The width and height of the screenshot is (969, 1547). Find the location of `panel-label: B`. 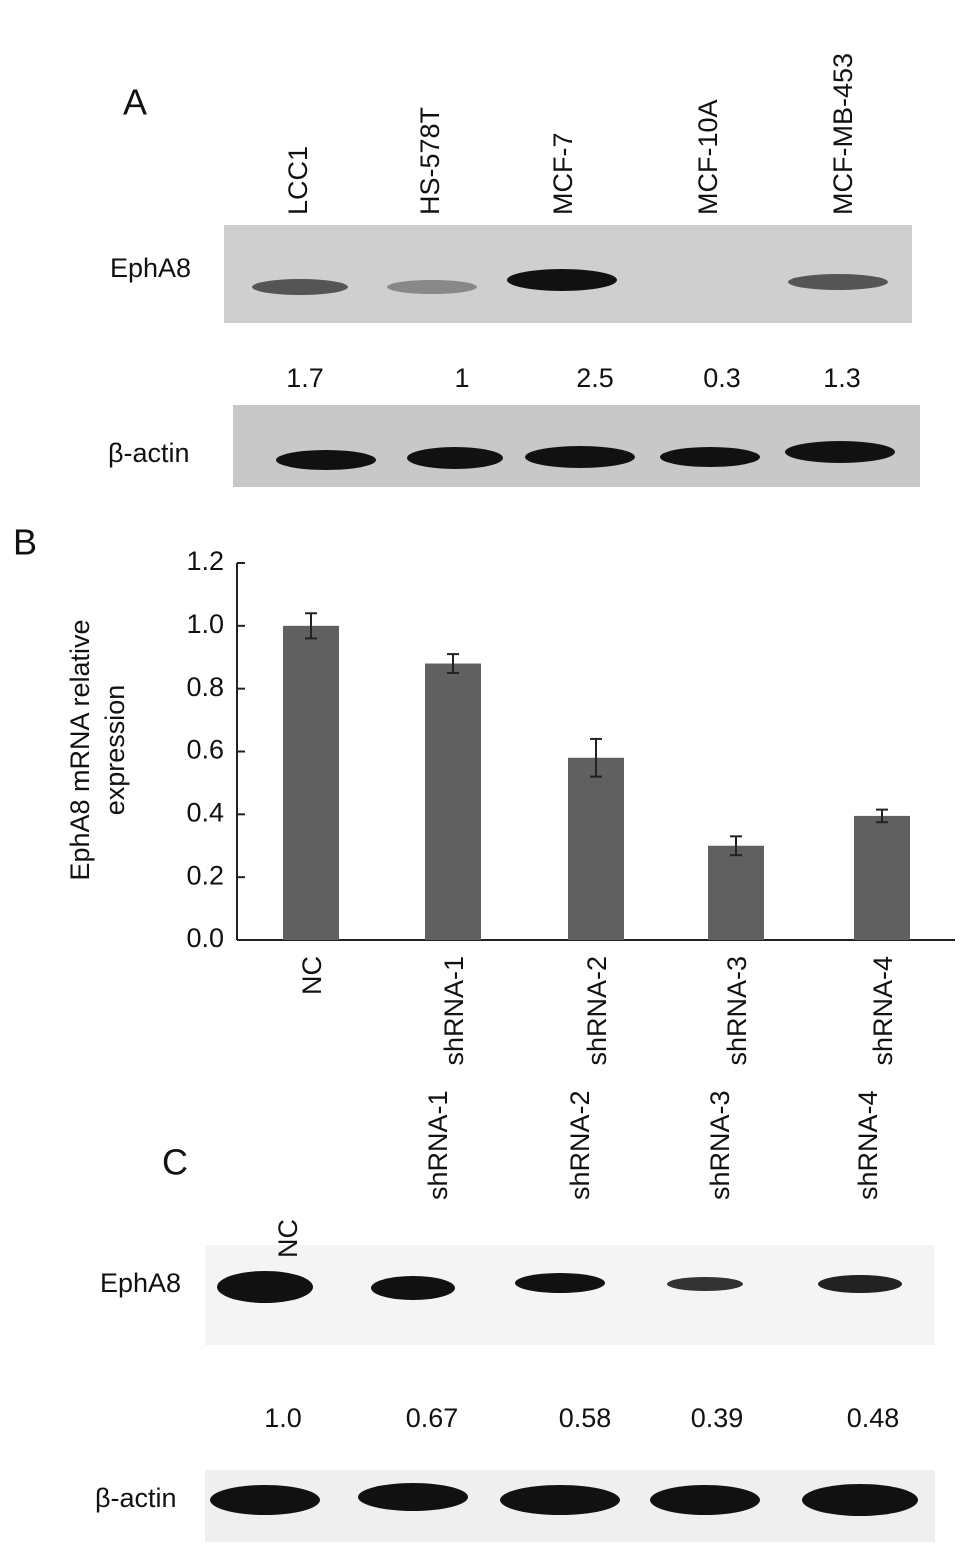

panel-label: B is located at coordinates (25, 542).